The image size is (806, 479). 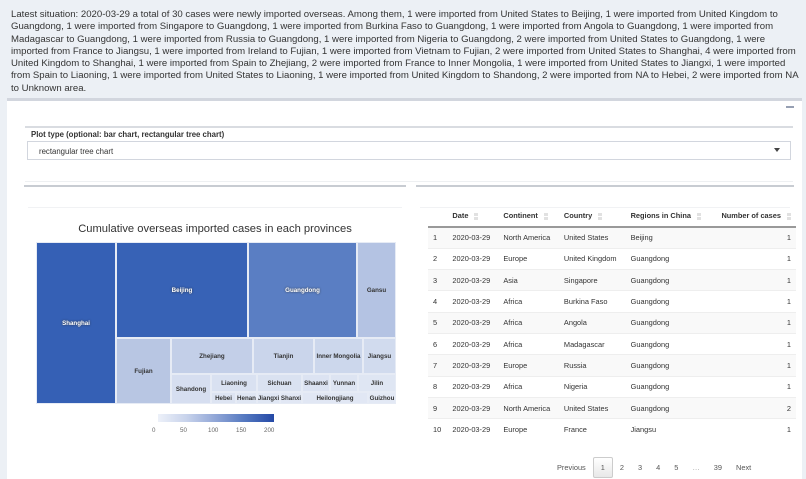 What do you see at coordinates (592, 216) in the screenshot?
I see `col-header-country: Country` at bounding box center [592, 216].